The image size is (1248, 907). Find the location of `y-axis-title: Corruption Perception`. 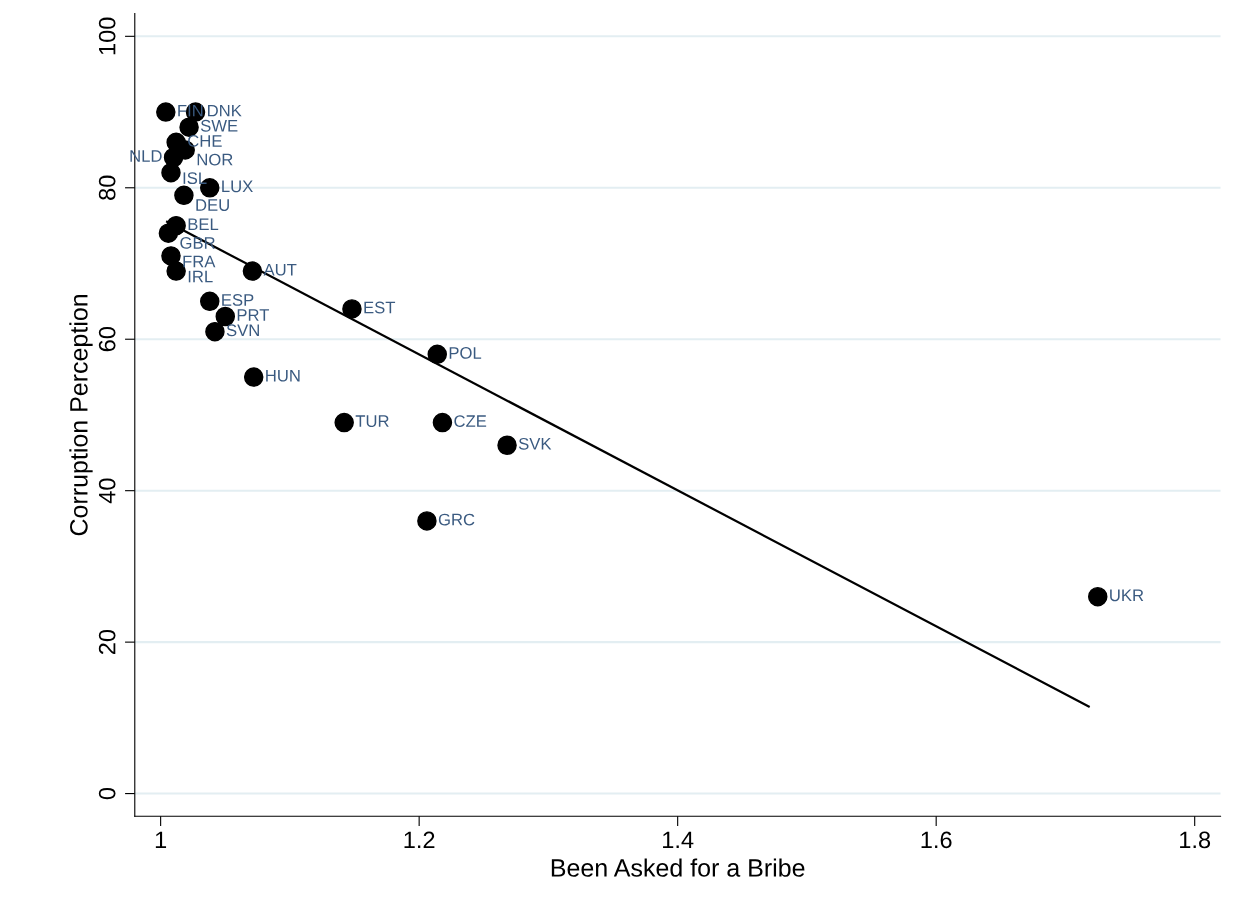

y-axis-title: Corruption Perception is located at coordinates (81, 415).